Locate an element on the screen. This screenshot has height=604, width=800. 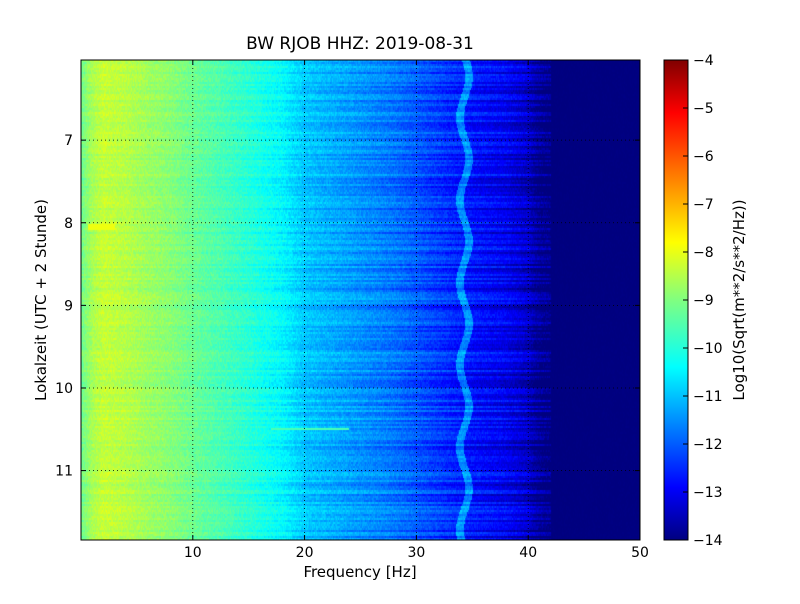
colorbar-tick-label: −8 is located at coordinates (703, 253).